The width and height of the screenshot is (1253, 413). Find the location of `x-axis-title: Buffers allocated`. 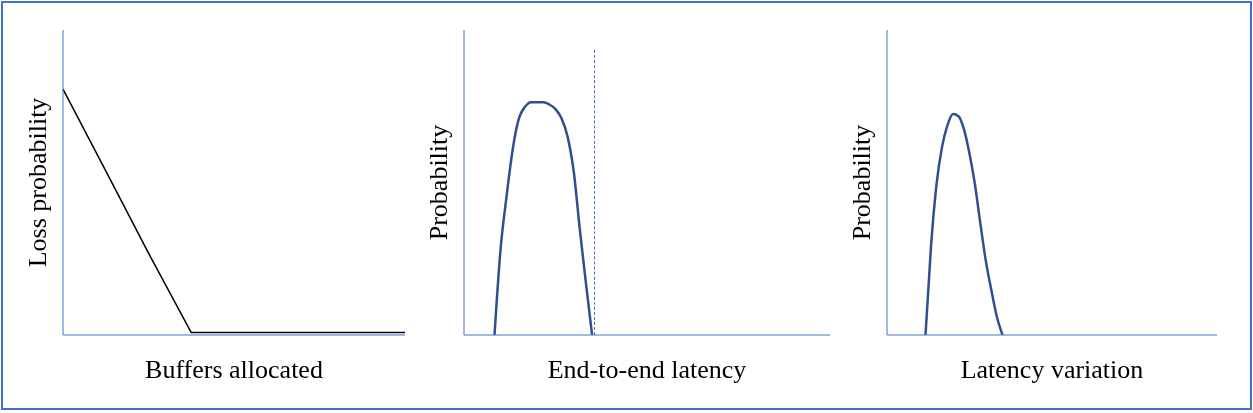

x-axis-title: Buffers allocated is located at coordinates (234, 369).